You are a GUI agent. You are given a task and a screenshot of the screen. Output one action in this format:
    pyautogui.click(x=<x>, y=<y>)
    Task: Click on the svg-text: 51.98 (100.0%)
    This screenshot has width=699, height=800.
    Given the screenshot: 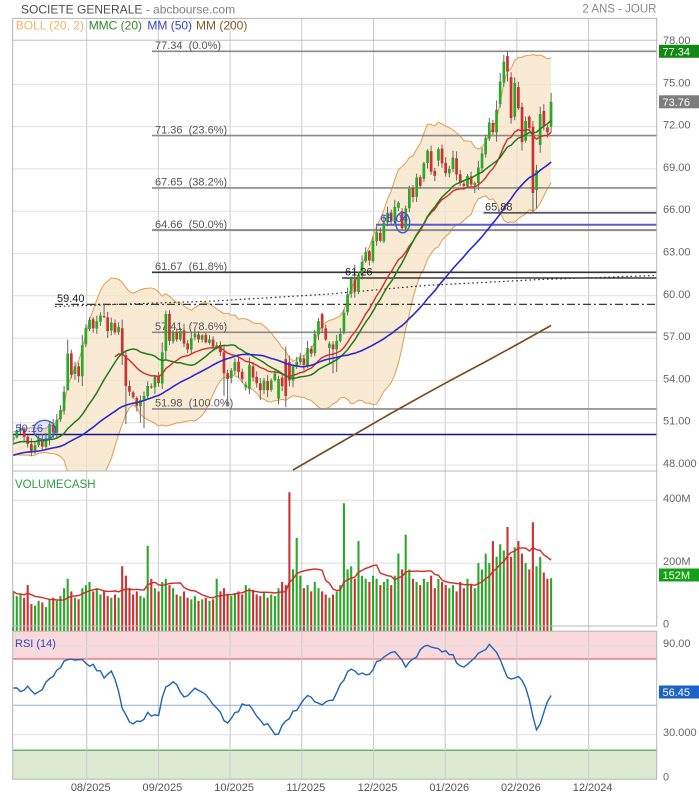 What is the action you would take?
    pyautogui.click(x=194, y=404)
    